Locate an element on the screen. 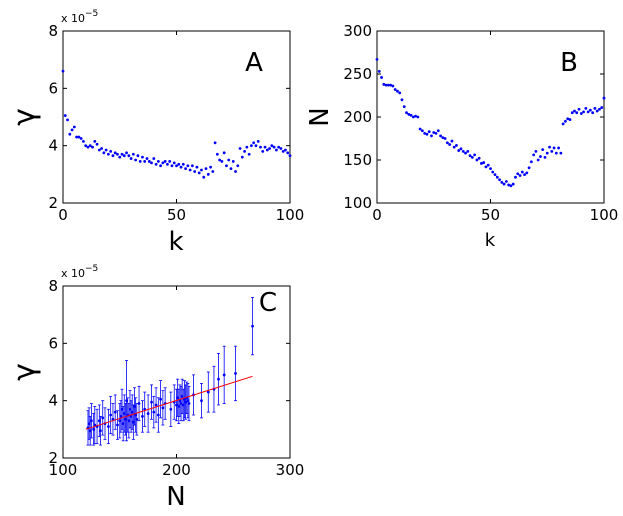 The image size is (623, 516). panel-a-scale-exp: −5 is located at coordinates (91, 14).